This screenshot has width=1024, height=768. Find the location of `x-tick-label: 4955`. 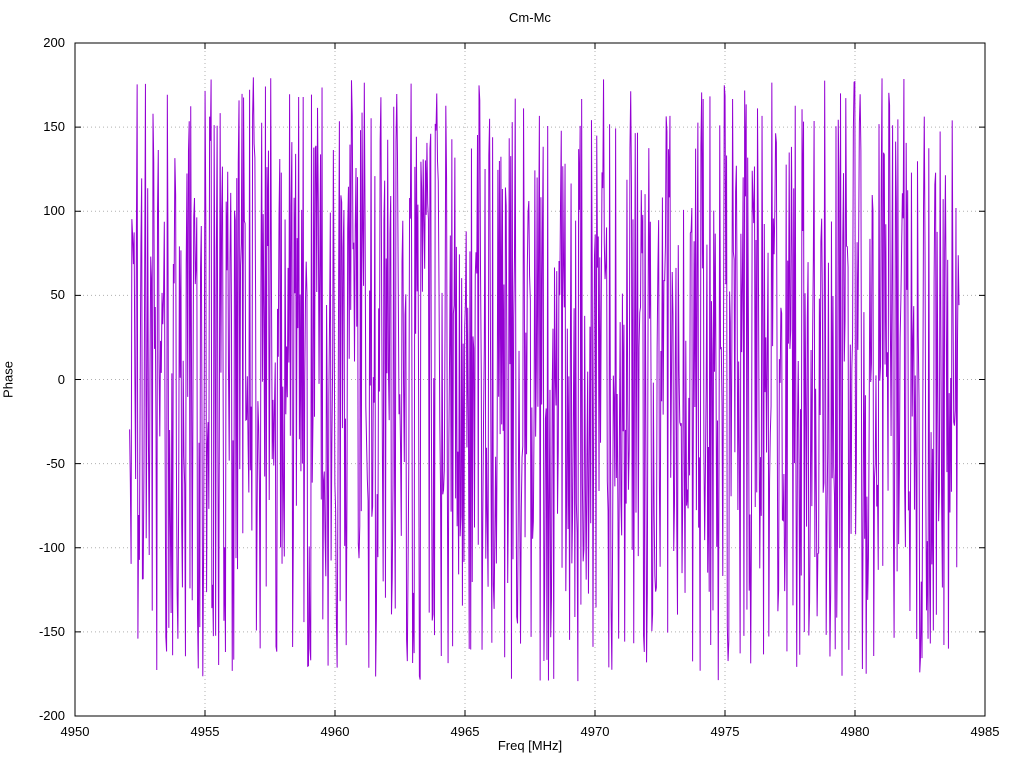

x-tick-label: 4955 is located at coordinates (205, 731).